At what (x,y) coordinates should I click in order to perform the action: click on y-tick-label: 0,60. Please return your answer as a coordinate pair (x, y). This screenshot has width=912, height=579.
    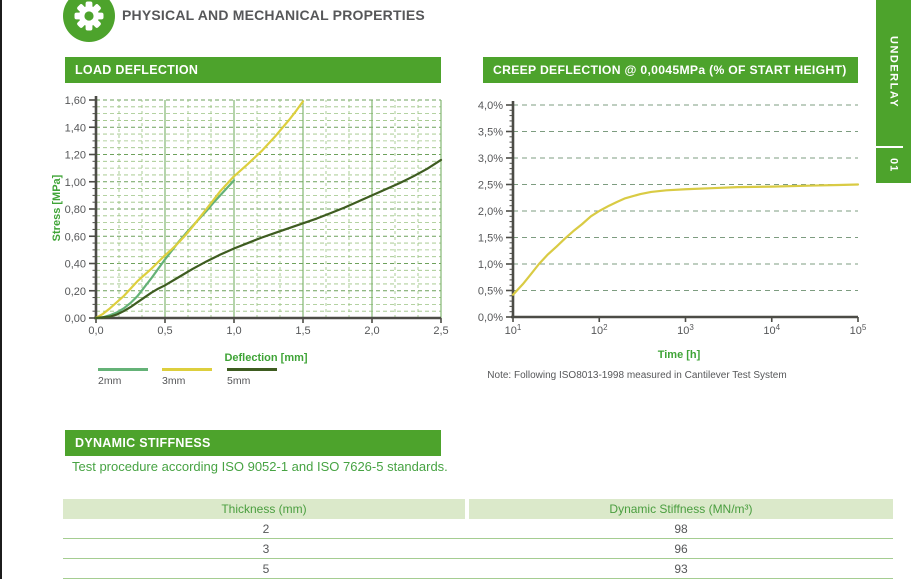
    Looking at the image, I should click on (75, 237).